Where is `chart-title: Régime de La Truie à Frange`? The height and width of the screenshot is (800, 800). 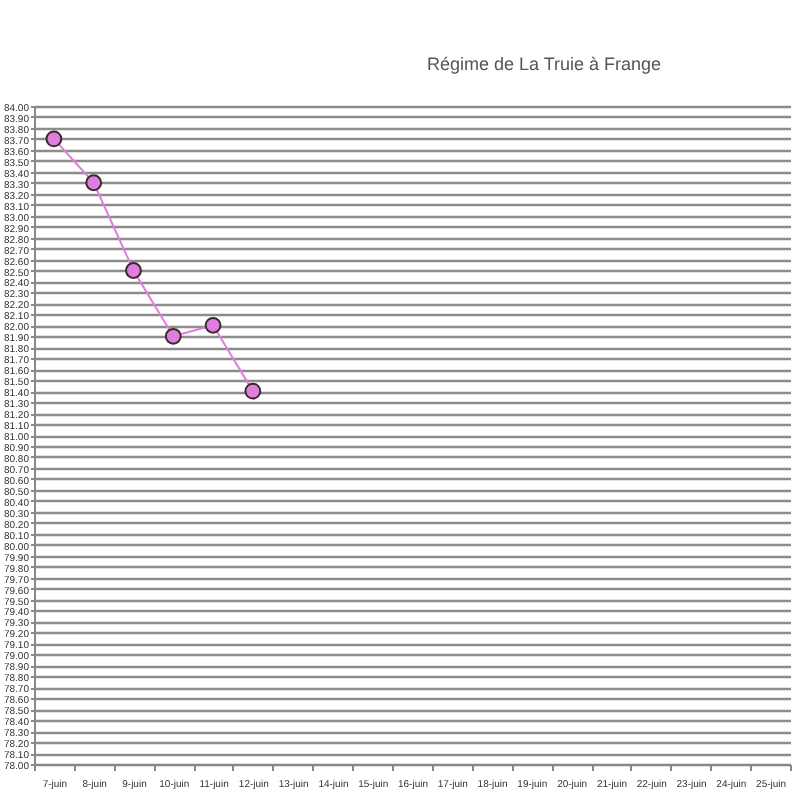 chart-title: Régime de La Truie à Frange is located at coordinates (544, 64).